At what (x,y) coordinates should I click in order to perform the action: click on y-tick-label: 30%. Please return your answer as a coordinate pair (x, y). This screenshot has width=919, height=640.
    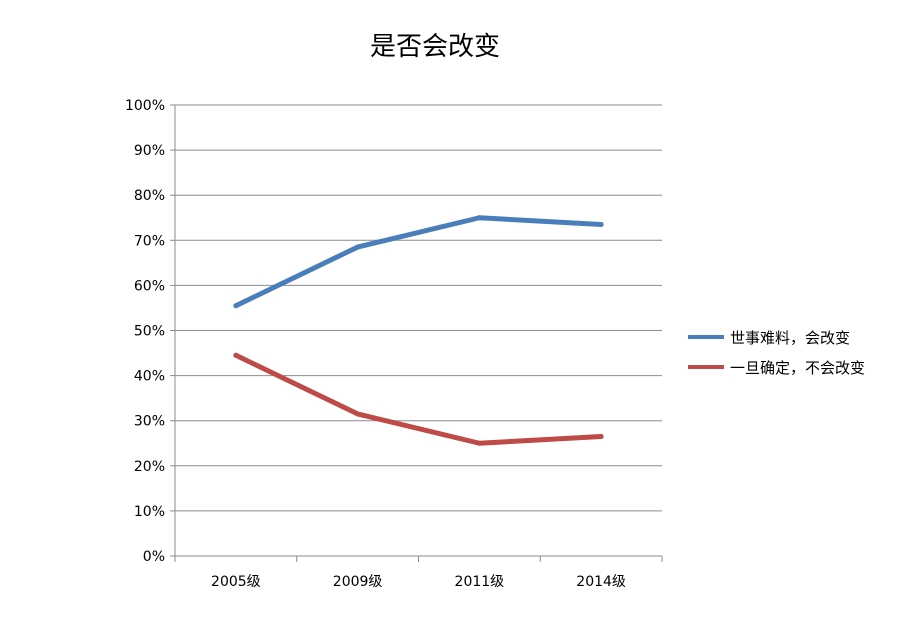
    Looking at the image, I should click on (149, 422).